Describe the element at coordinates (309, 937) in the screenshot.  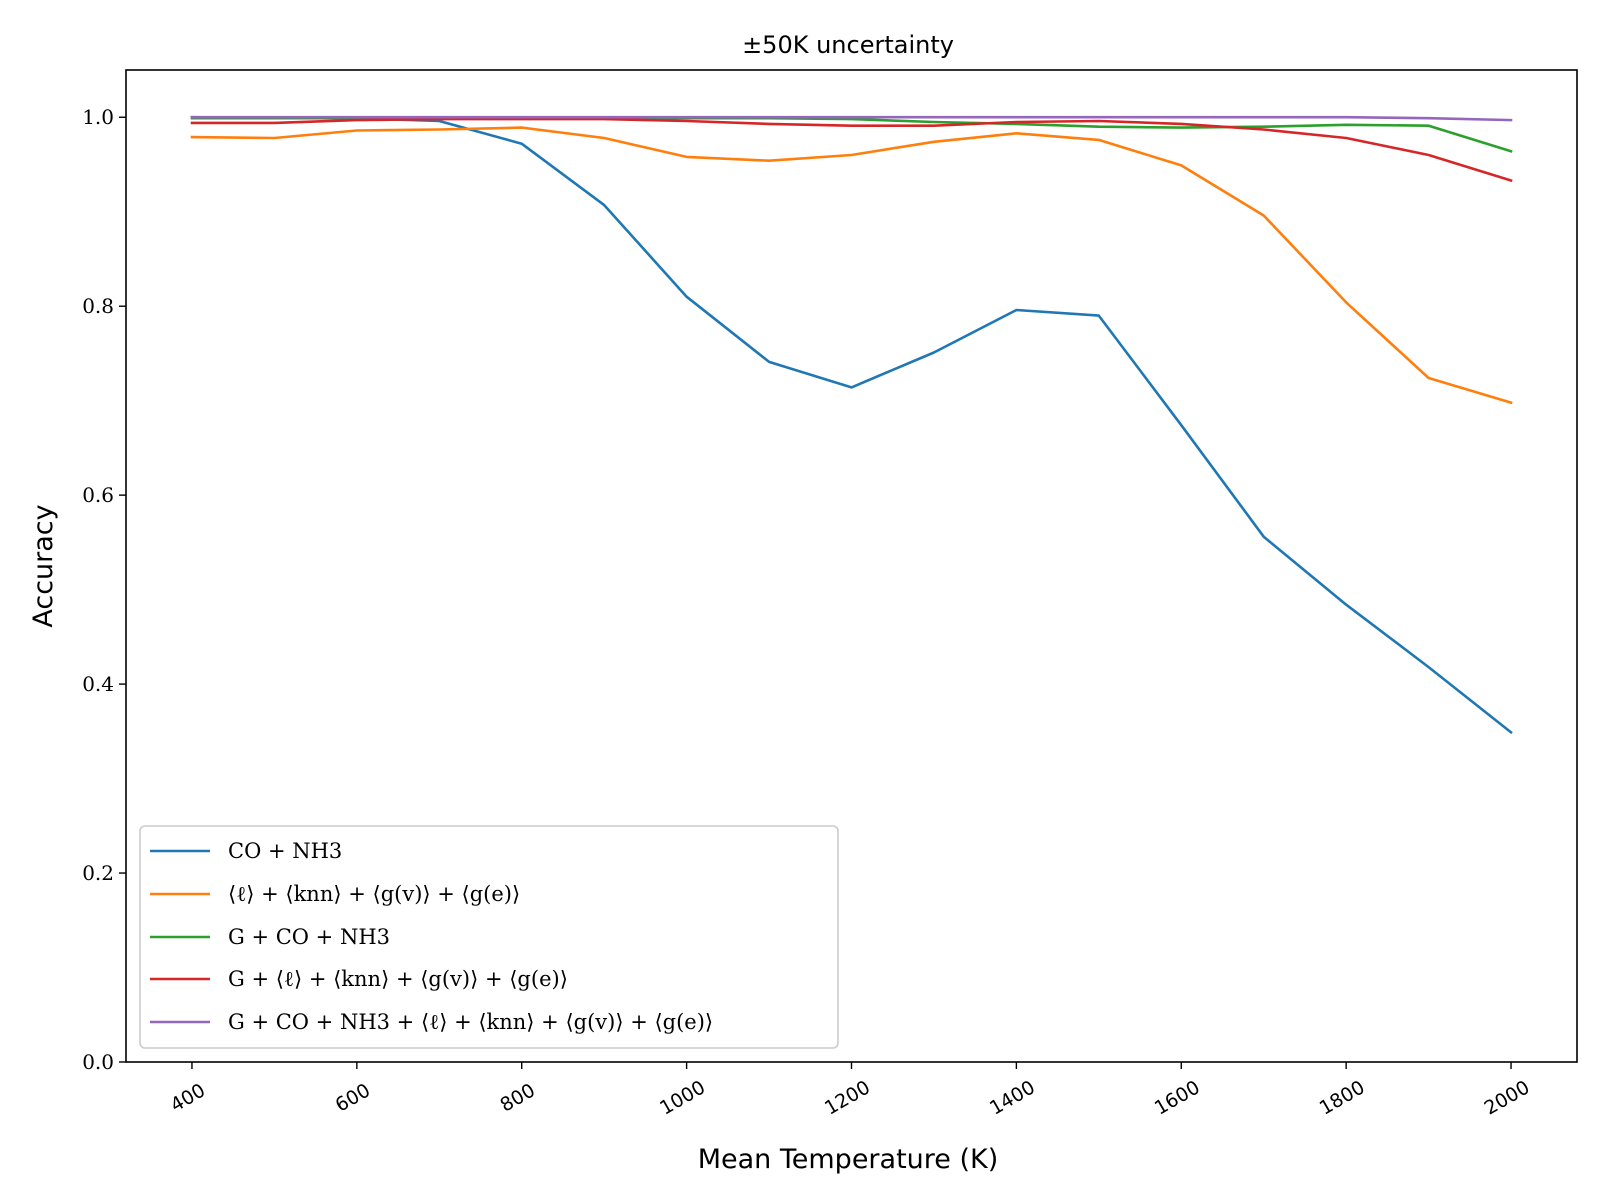
I see `legend-label: G + CO + NH3` at that location.